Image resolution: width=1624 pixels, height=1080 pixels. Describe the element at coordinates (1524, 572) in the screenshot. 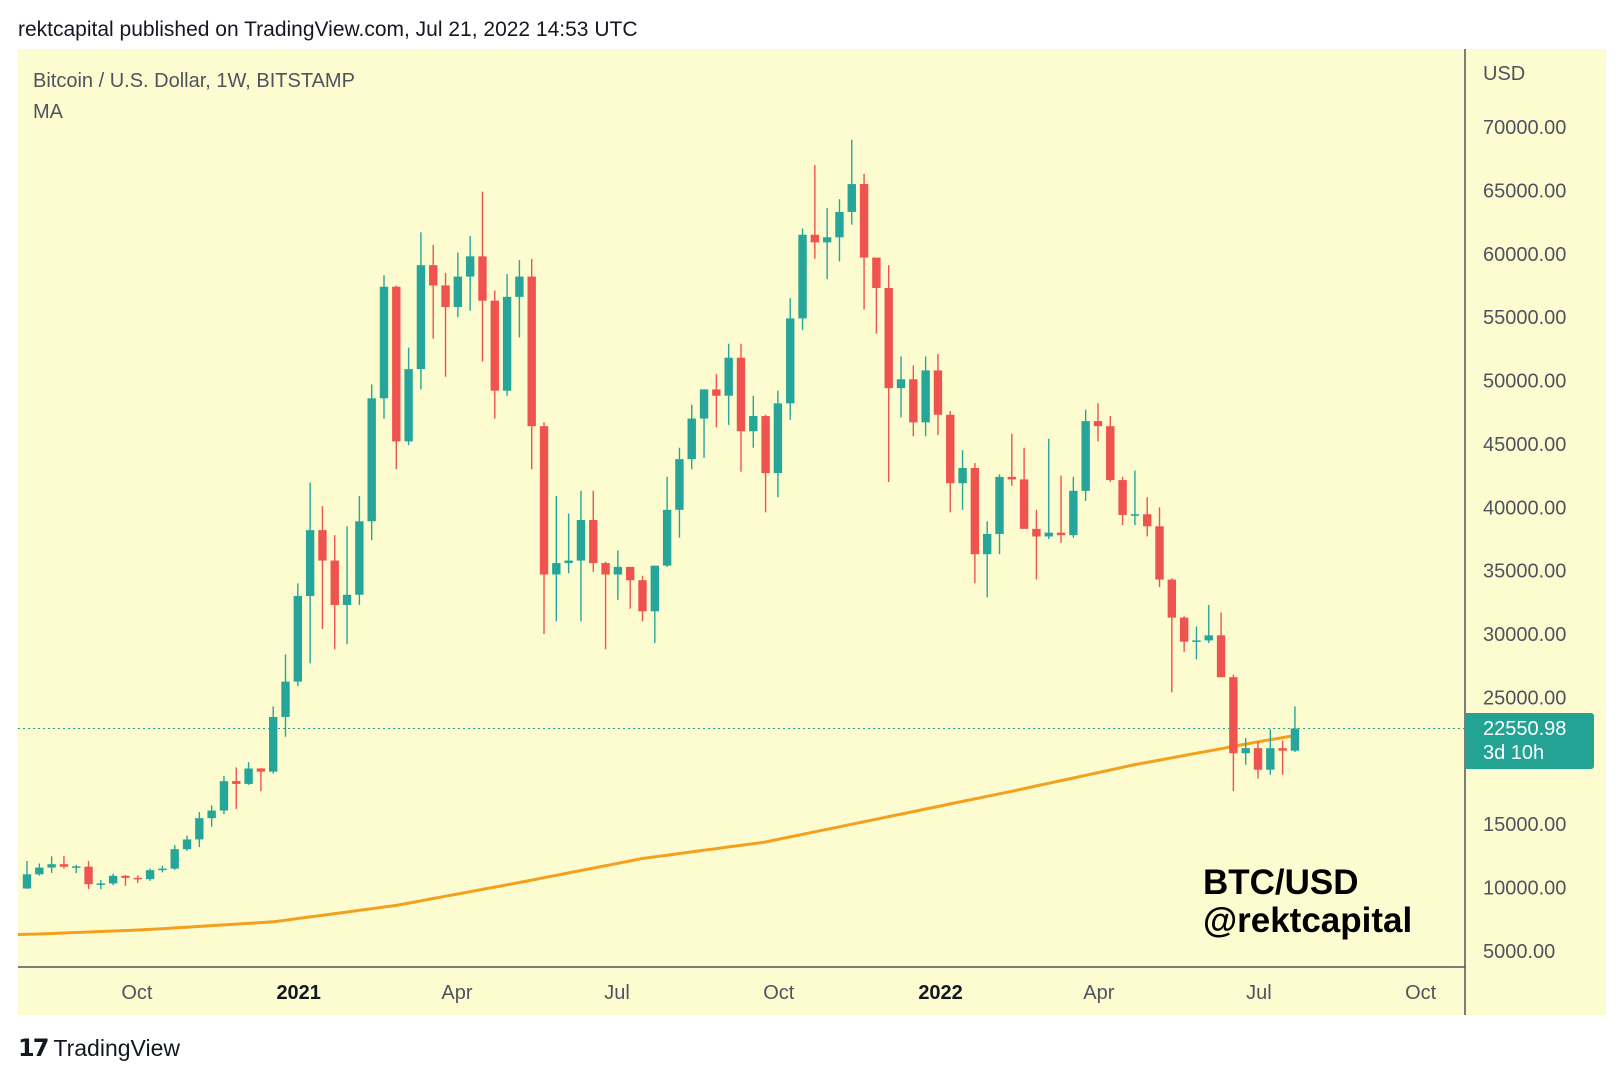

I see `y-tick-label: 35000.00` at that location.